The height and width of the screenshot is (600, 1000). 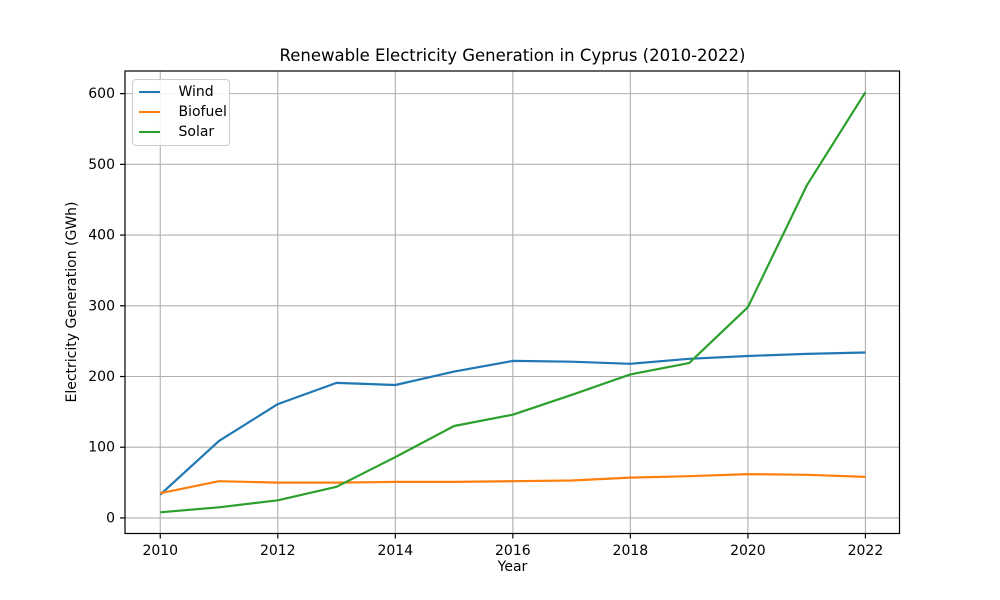 I want to click on x-tick-label: 2020, so click(x=748, y=551).